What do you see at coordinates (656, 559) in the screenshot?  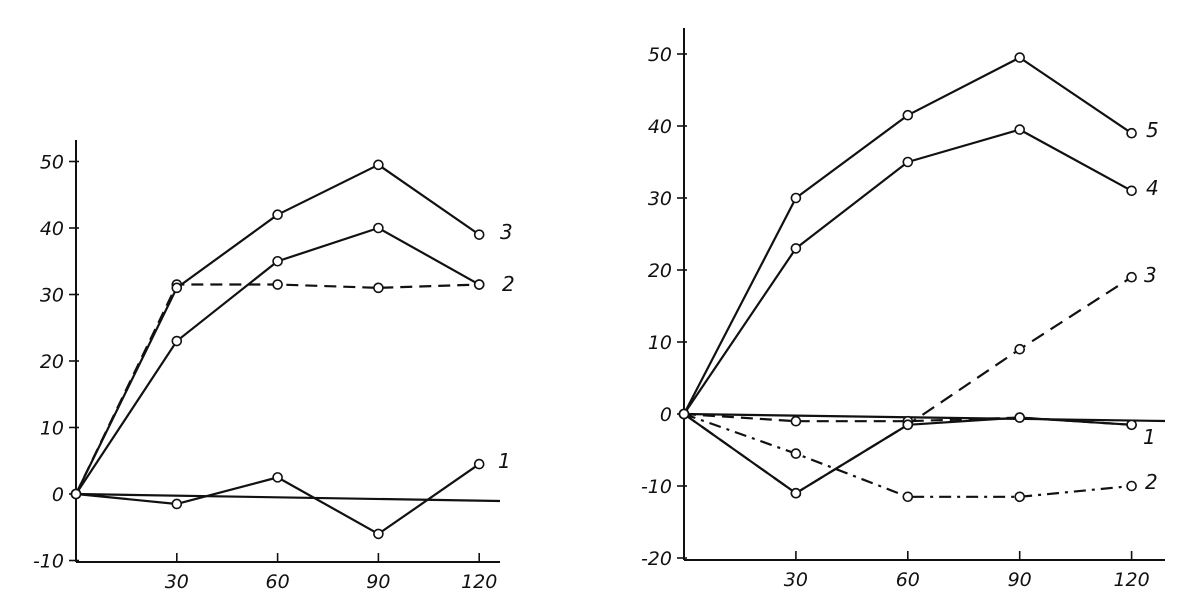 I see `y-tick-label: -20` at bounding box center [656, 559].